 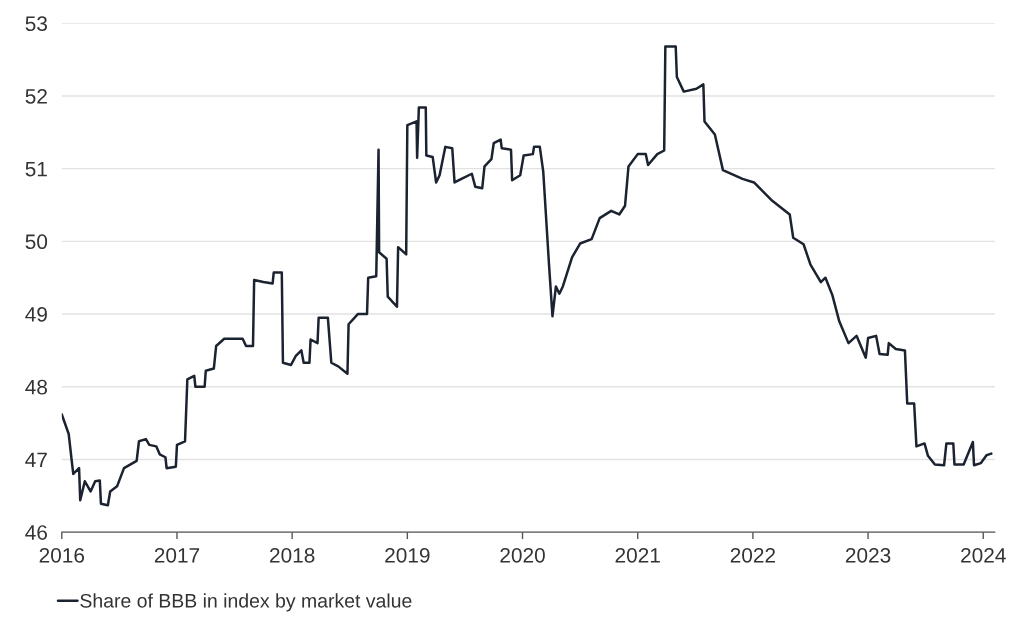 I want to click on y-tick-label: 48, so click(x=36, y=387).